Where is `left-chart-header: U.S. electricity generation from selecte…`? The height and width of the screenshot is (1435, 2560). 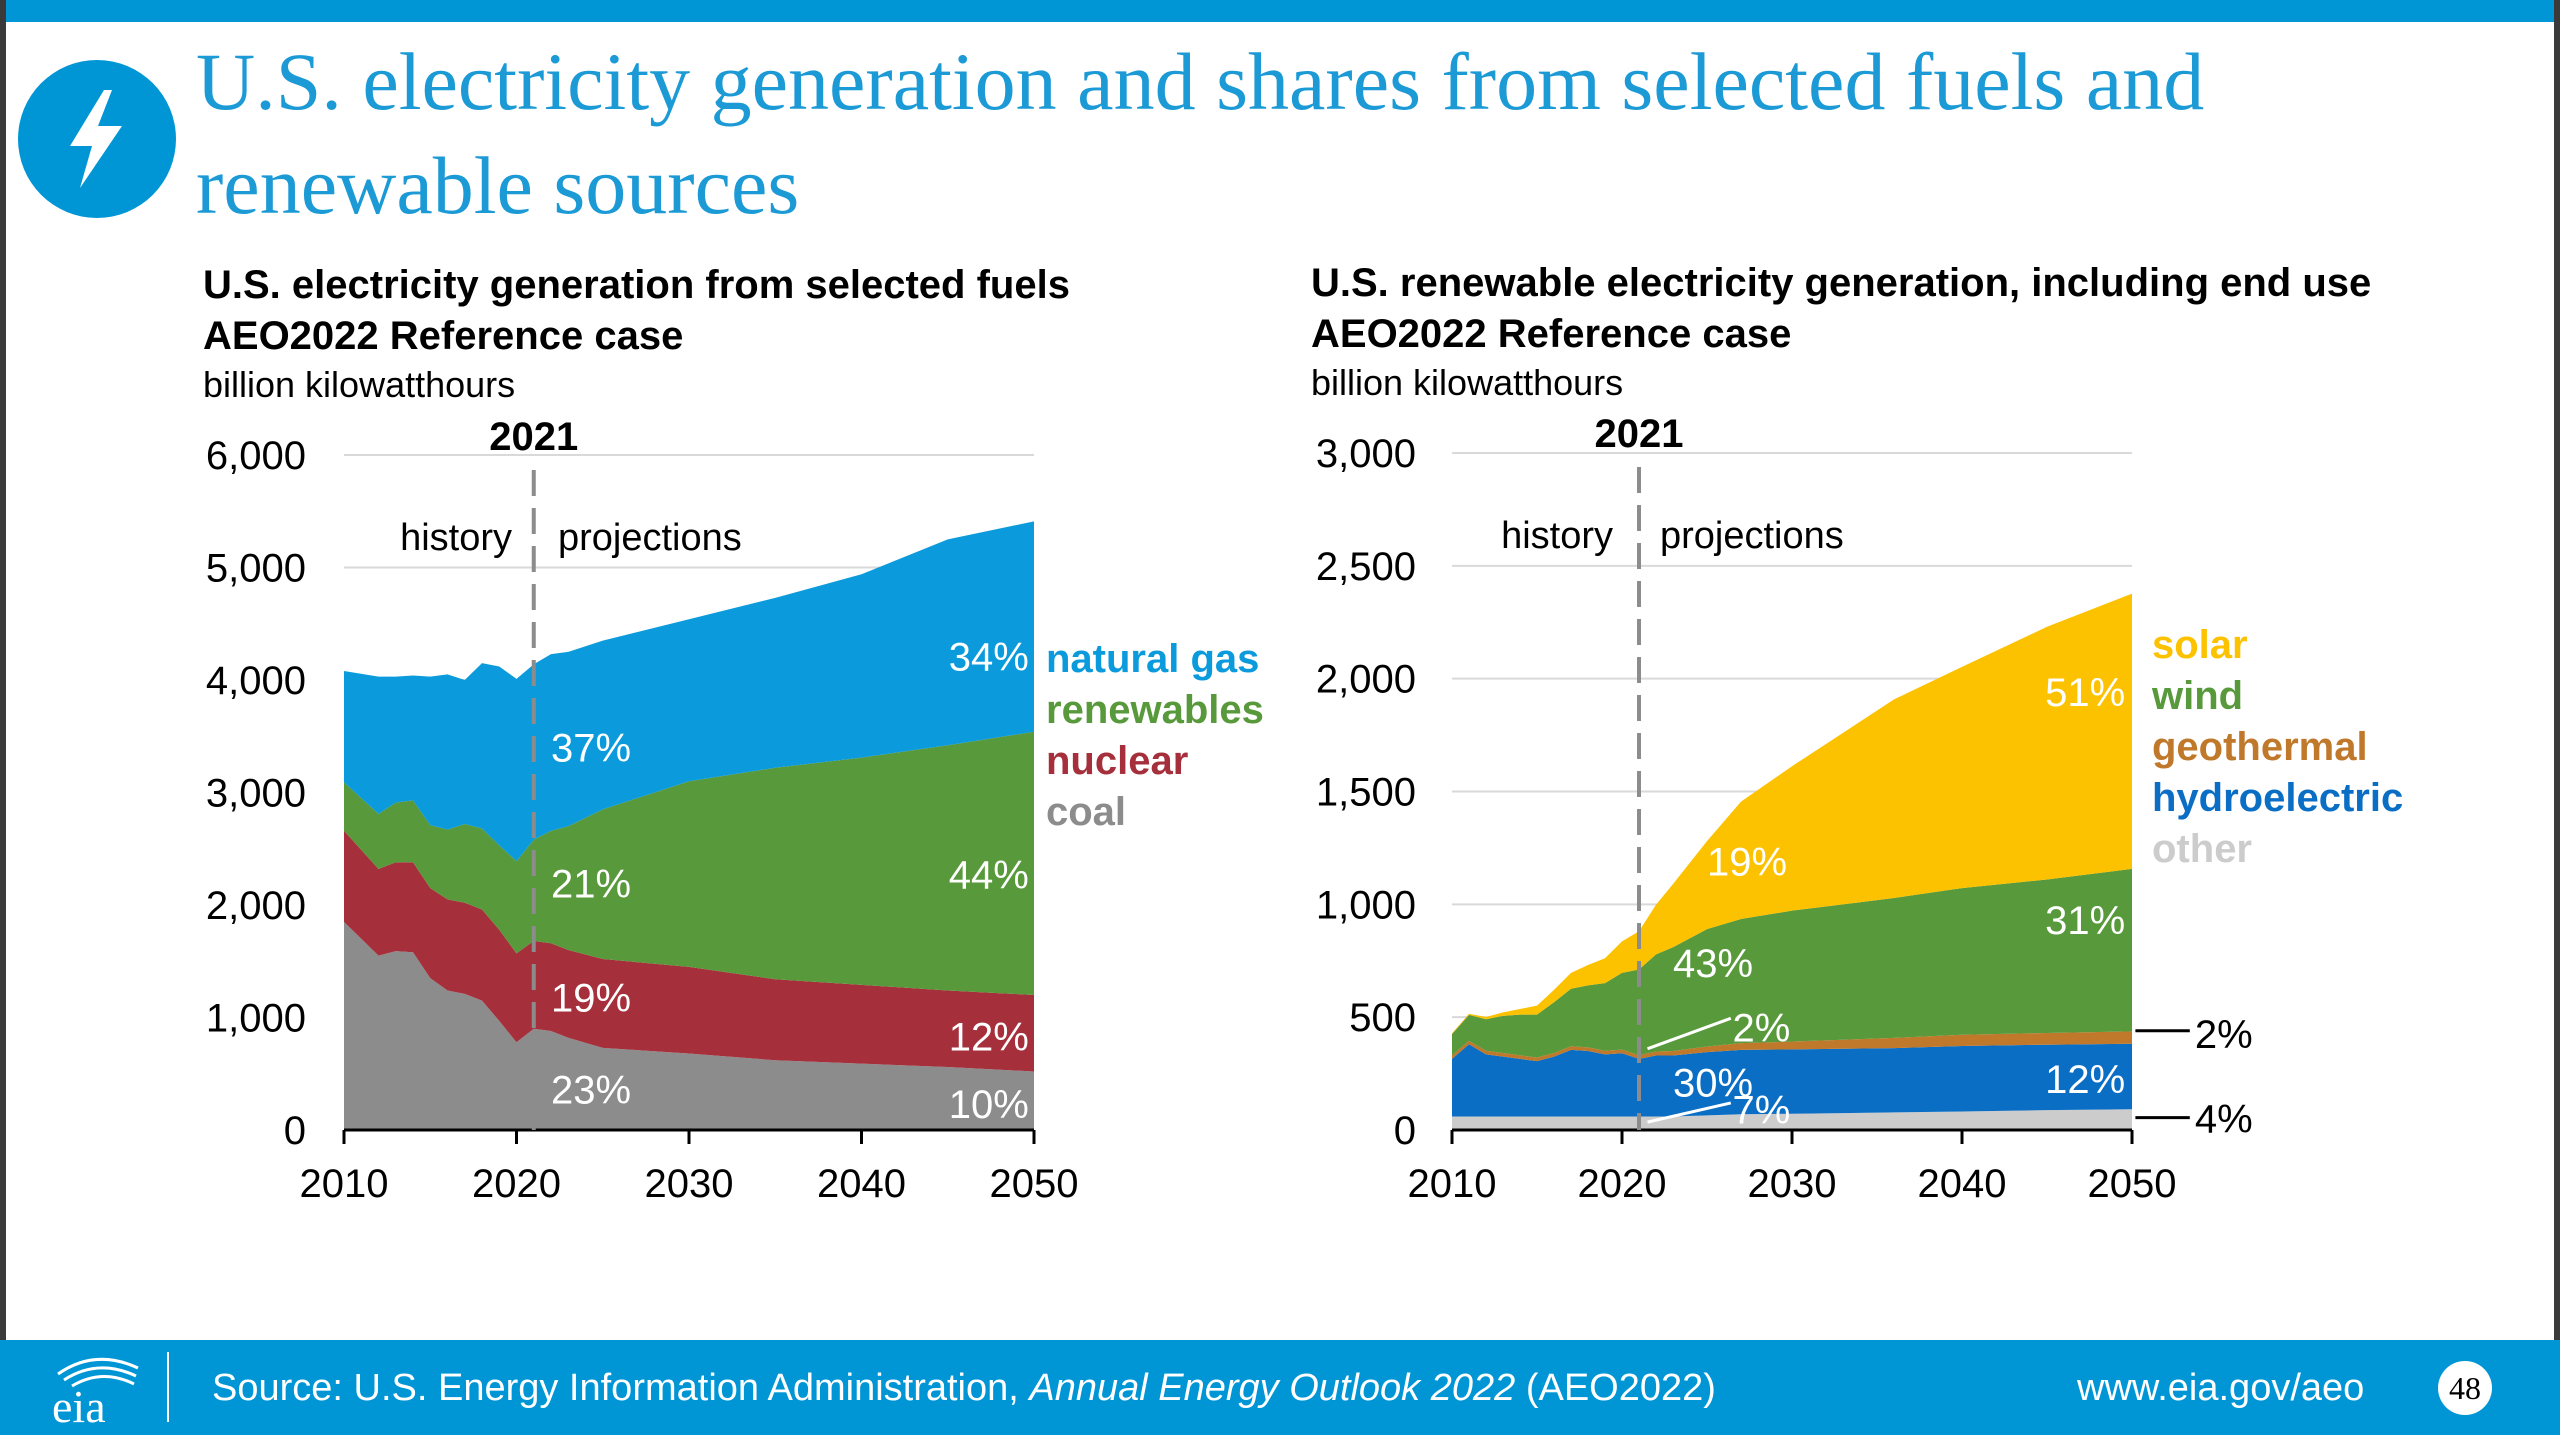 left-chart-header: U.S. electricity generation from selecte… is located at coordinates (636, 334).